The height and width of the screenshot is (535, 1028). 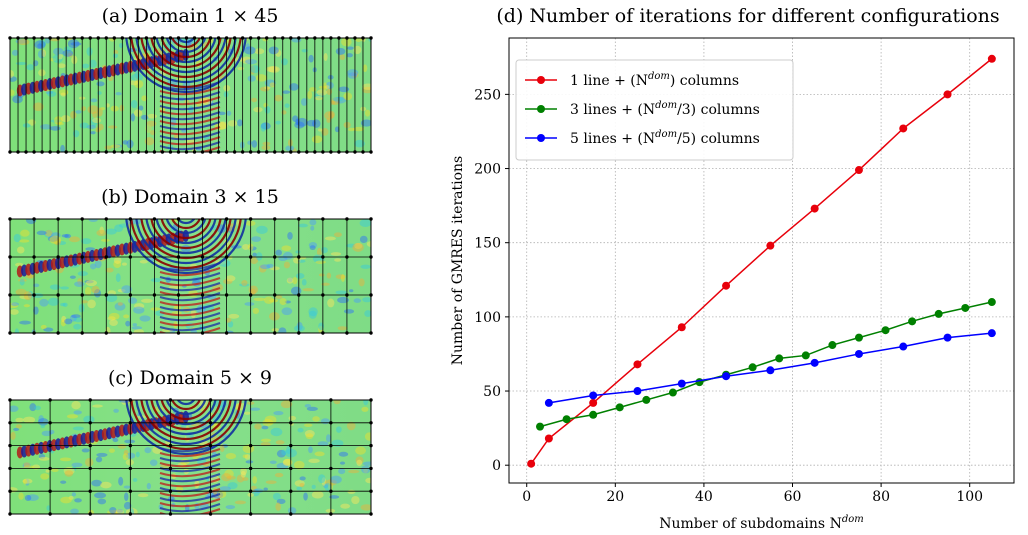 What do you see at coordinates (496, 466) in the screenshot?
I see `y-tick-label: 0` at bounding box center [496, 466].